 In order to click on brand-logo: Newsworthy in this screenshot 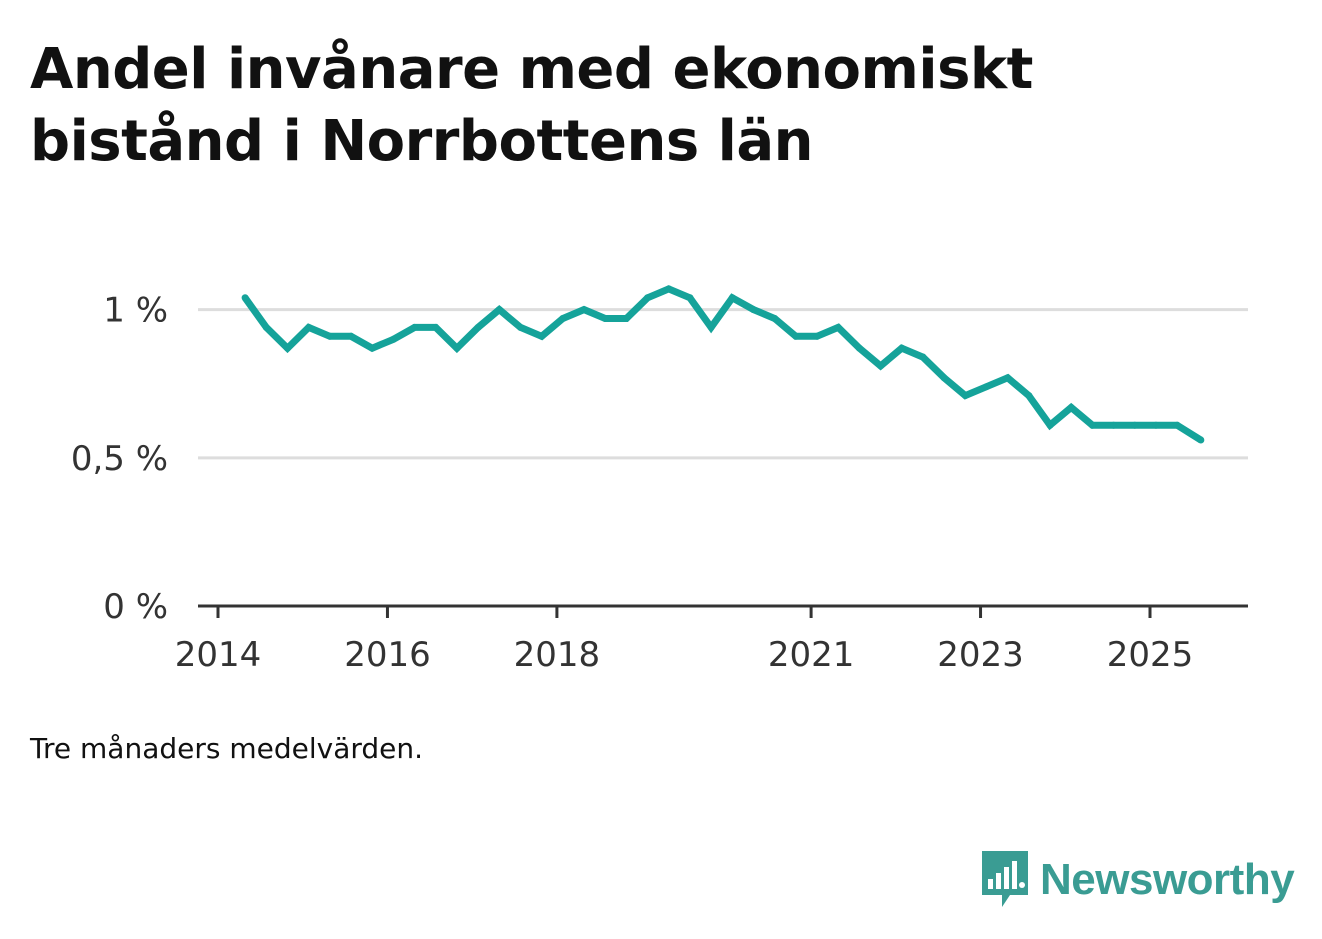, I will do `click(1137, 880)`.